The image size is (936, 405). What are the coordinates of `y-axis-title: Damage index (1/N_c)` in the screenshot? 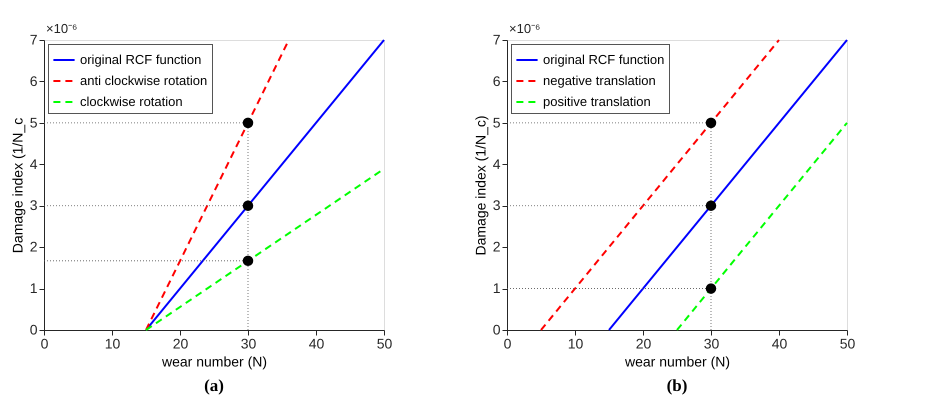 It's located at (480, 185).